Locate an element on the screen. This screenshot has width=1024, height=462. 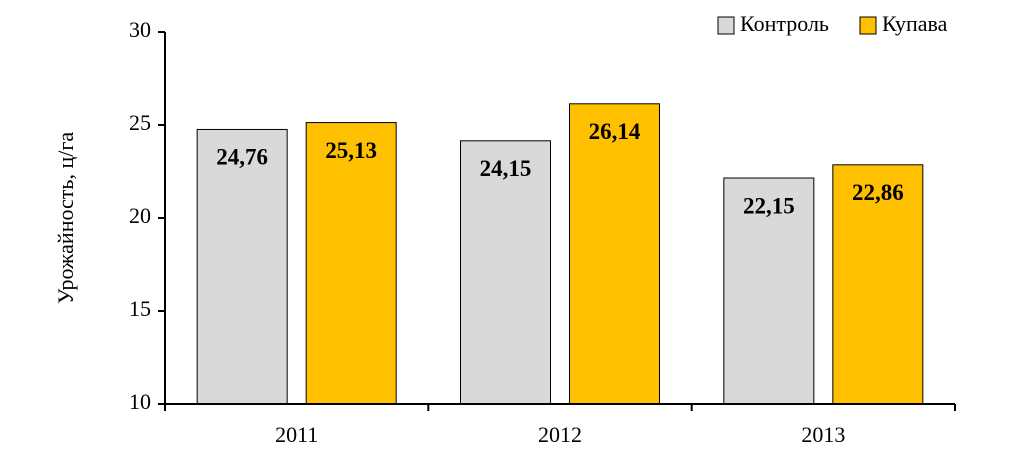
y-tick-label: 30 is located at coordinates (140, 29).